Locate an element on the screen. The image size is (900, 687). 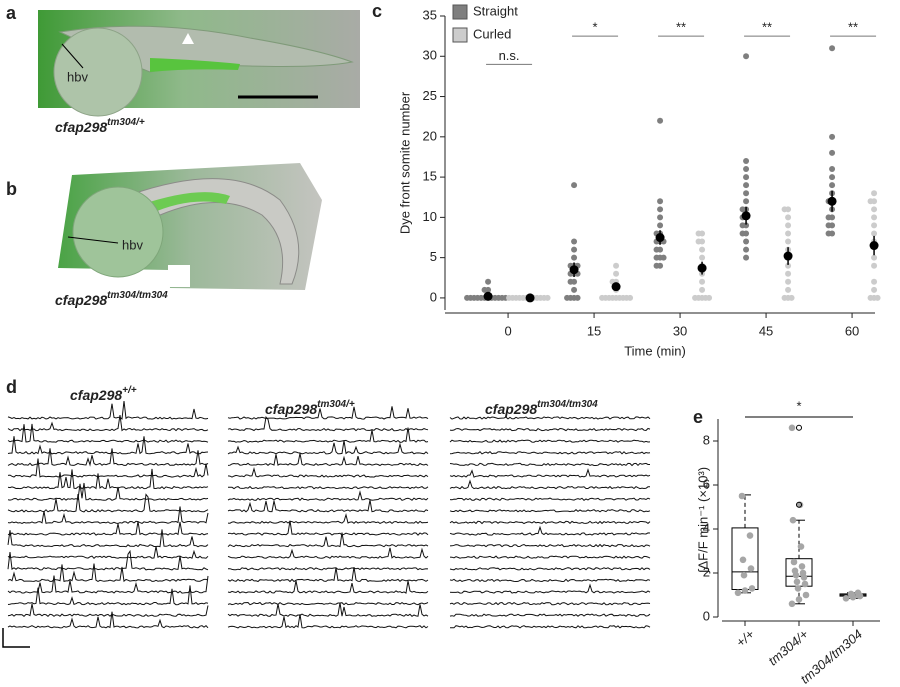
x-tick-label: +/+ is located at coordinates (745, 638).